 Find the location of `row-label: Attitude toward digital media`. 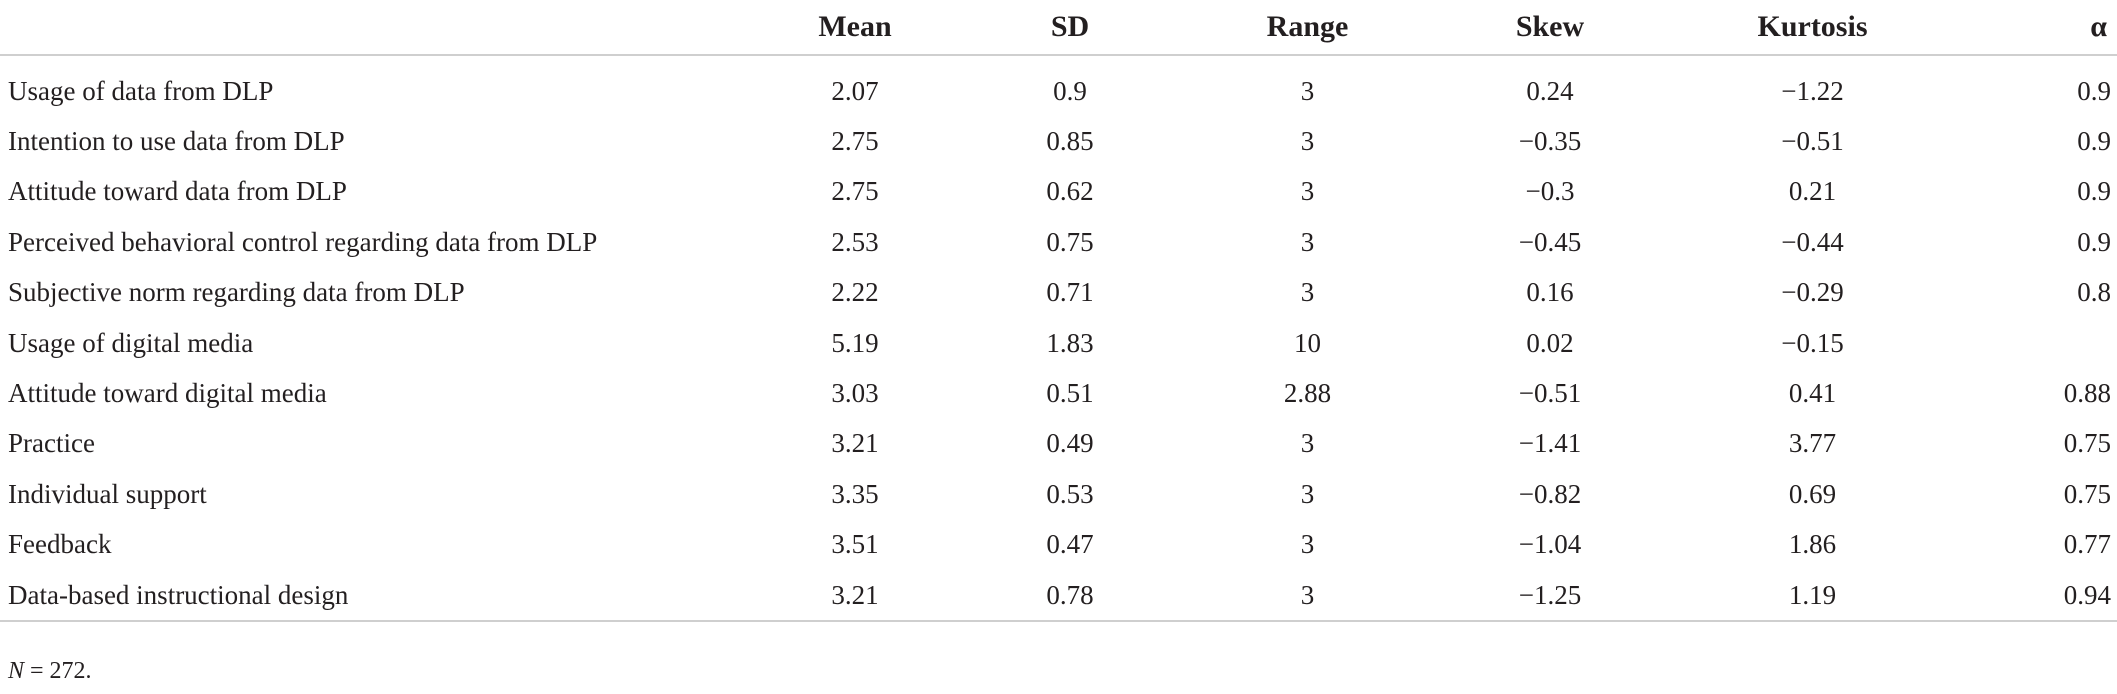

row-label: Attitude toward digital media is located at coordinates (167, 393).